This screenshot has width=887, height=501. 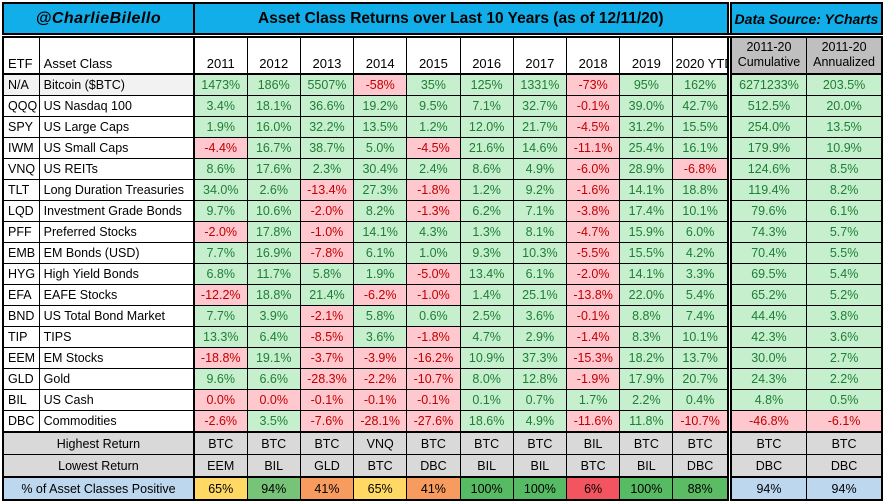 What do you see at coordinates (844, 316) in the screenshot?
I see `return-cell: 3.8%` at bounding box center [844, 316].